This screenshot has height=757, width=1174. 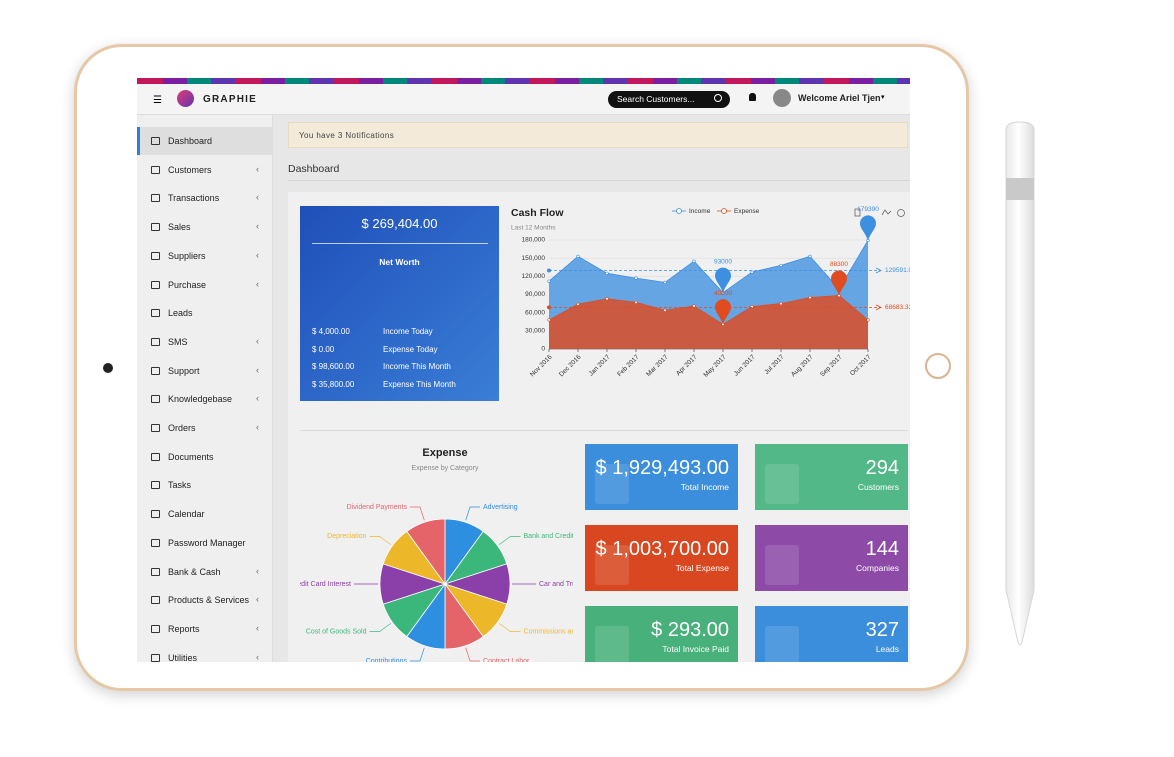 I want to click on y-tick-label: 150,000, so click(x=534, y=258).